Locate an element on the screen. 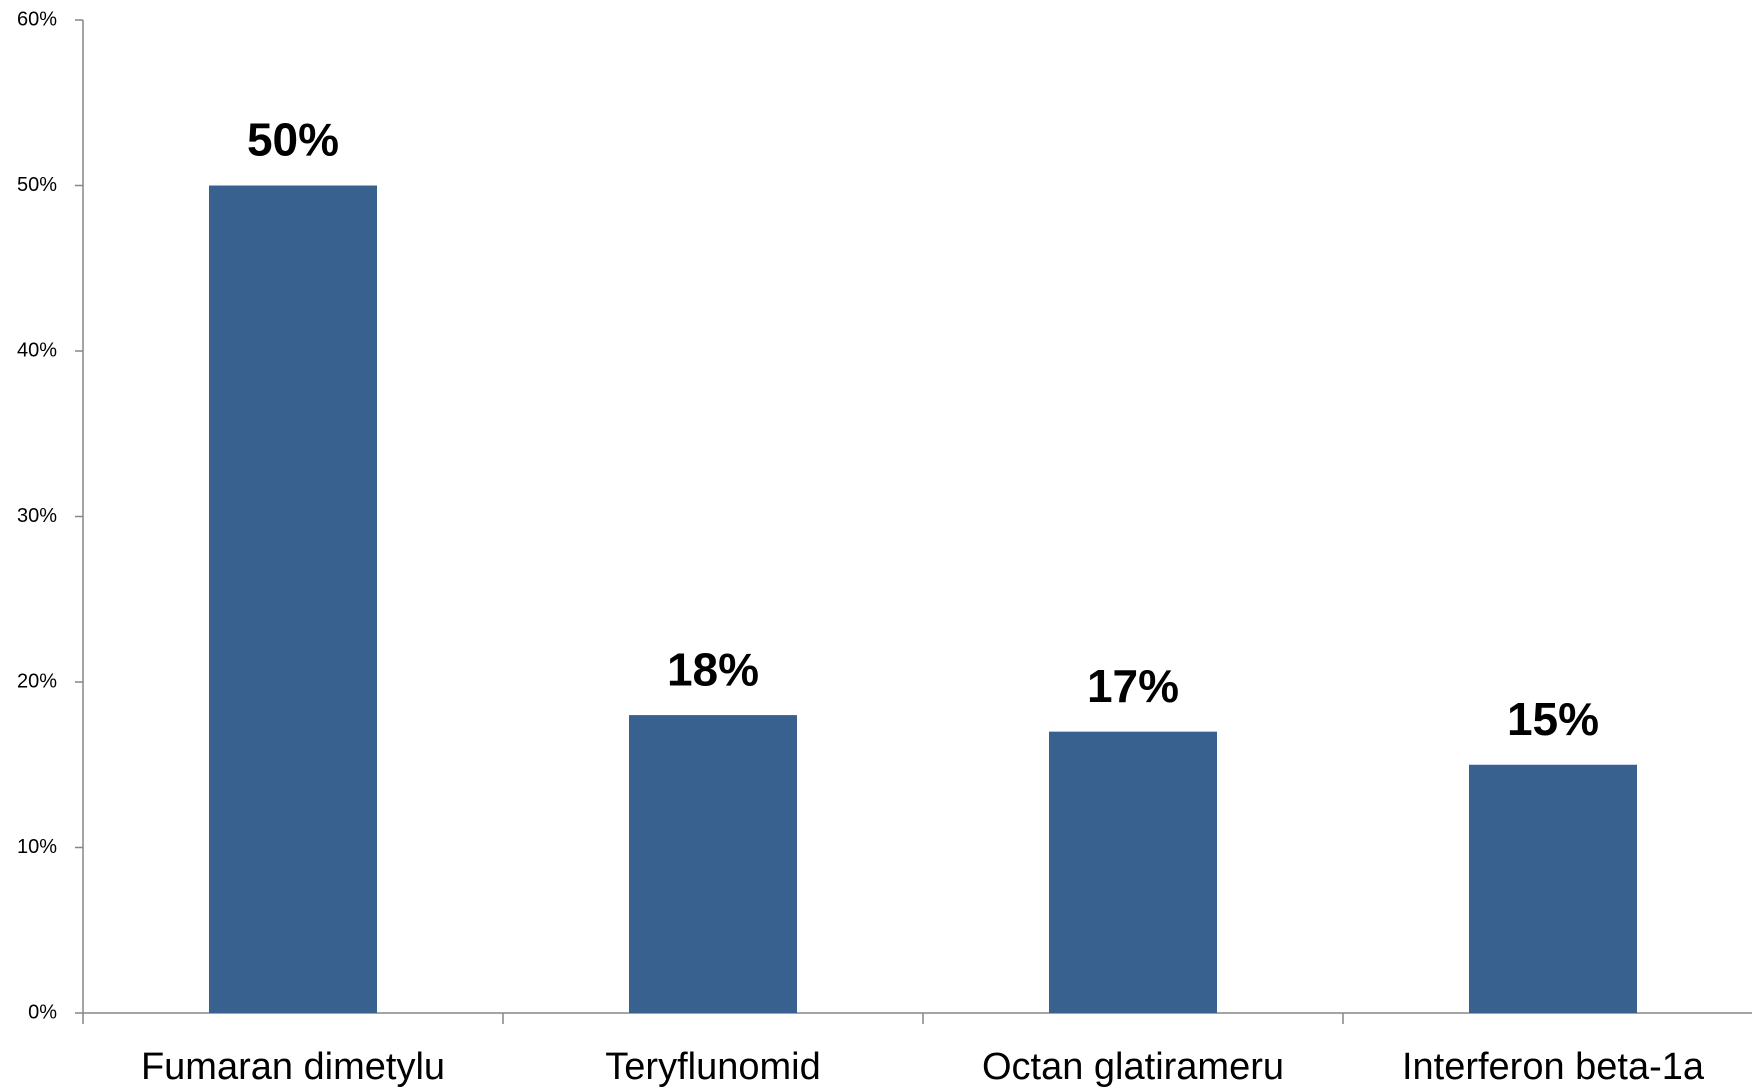  value-label: 18% is located at coordinates (713, 669).